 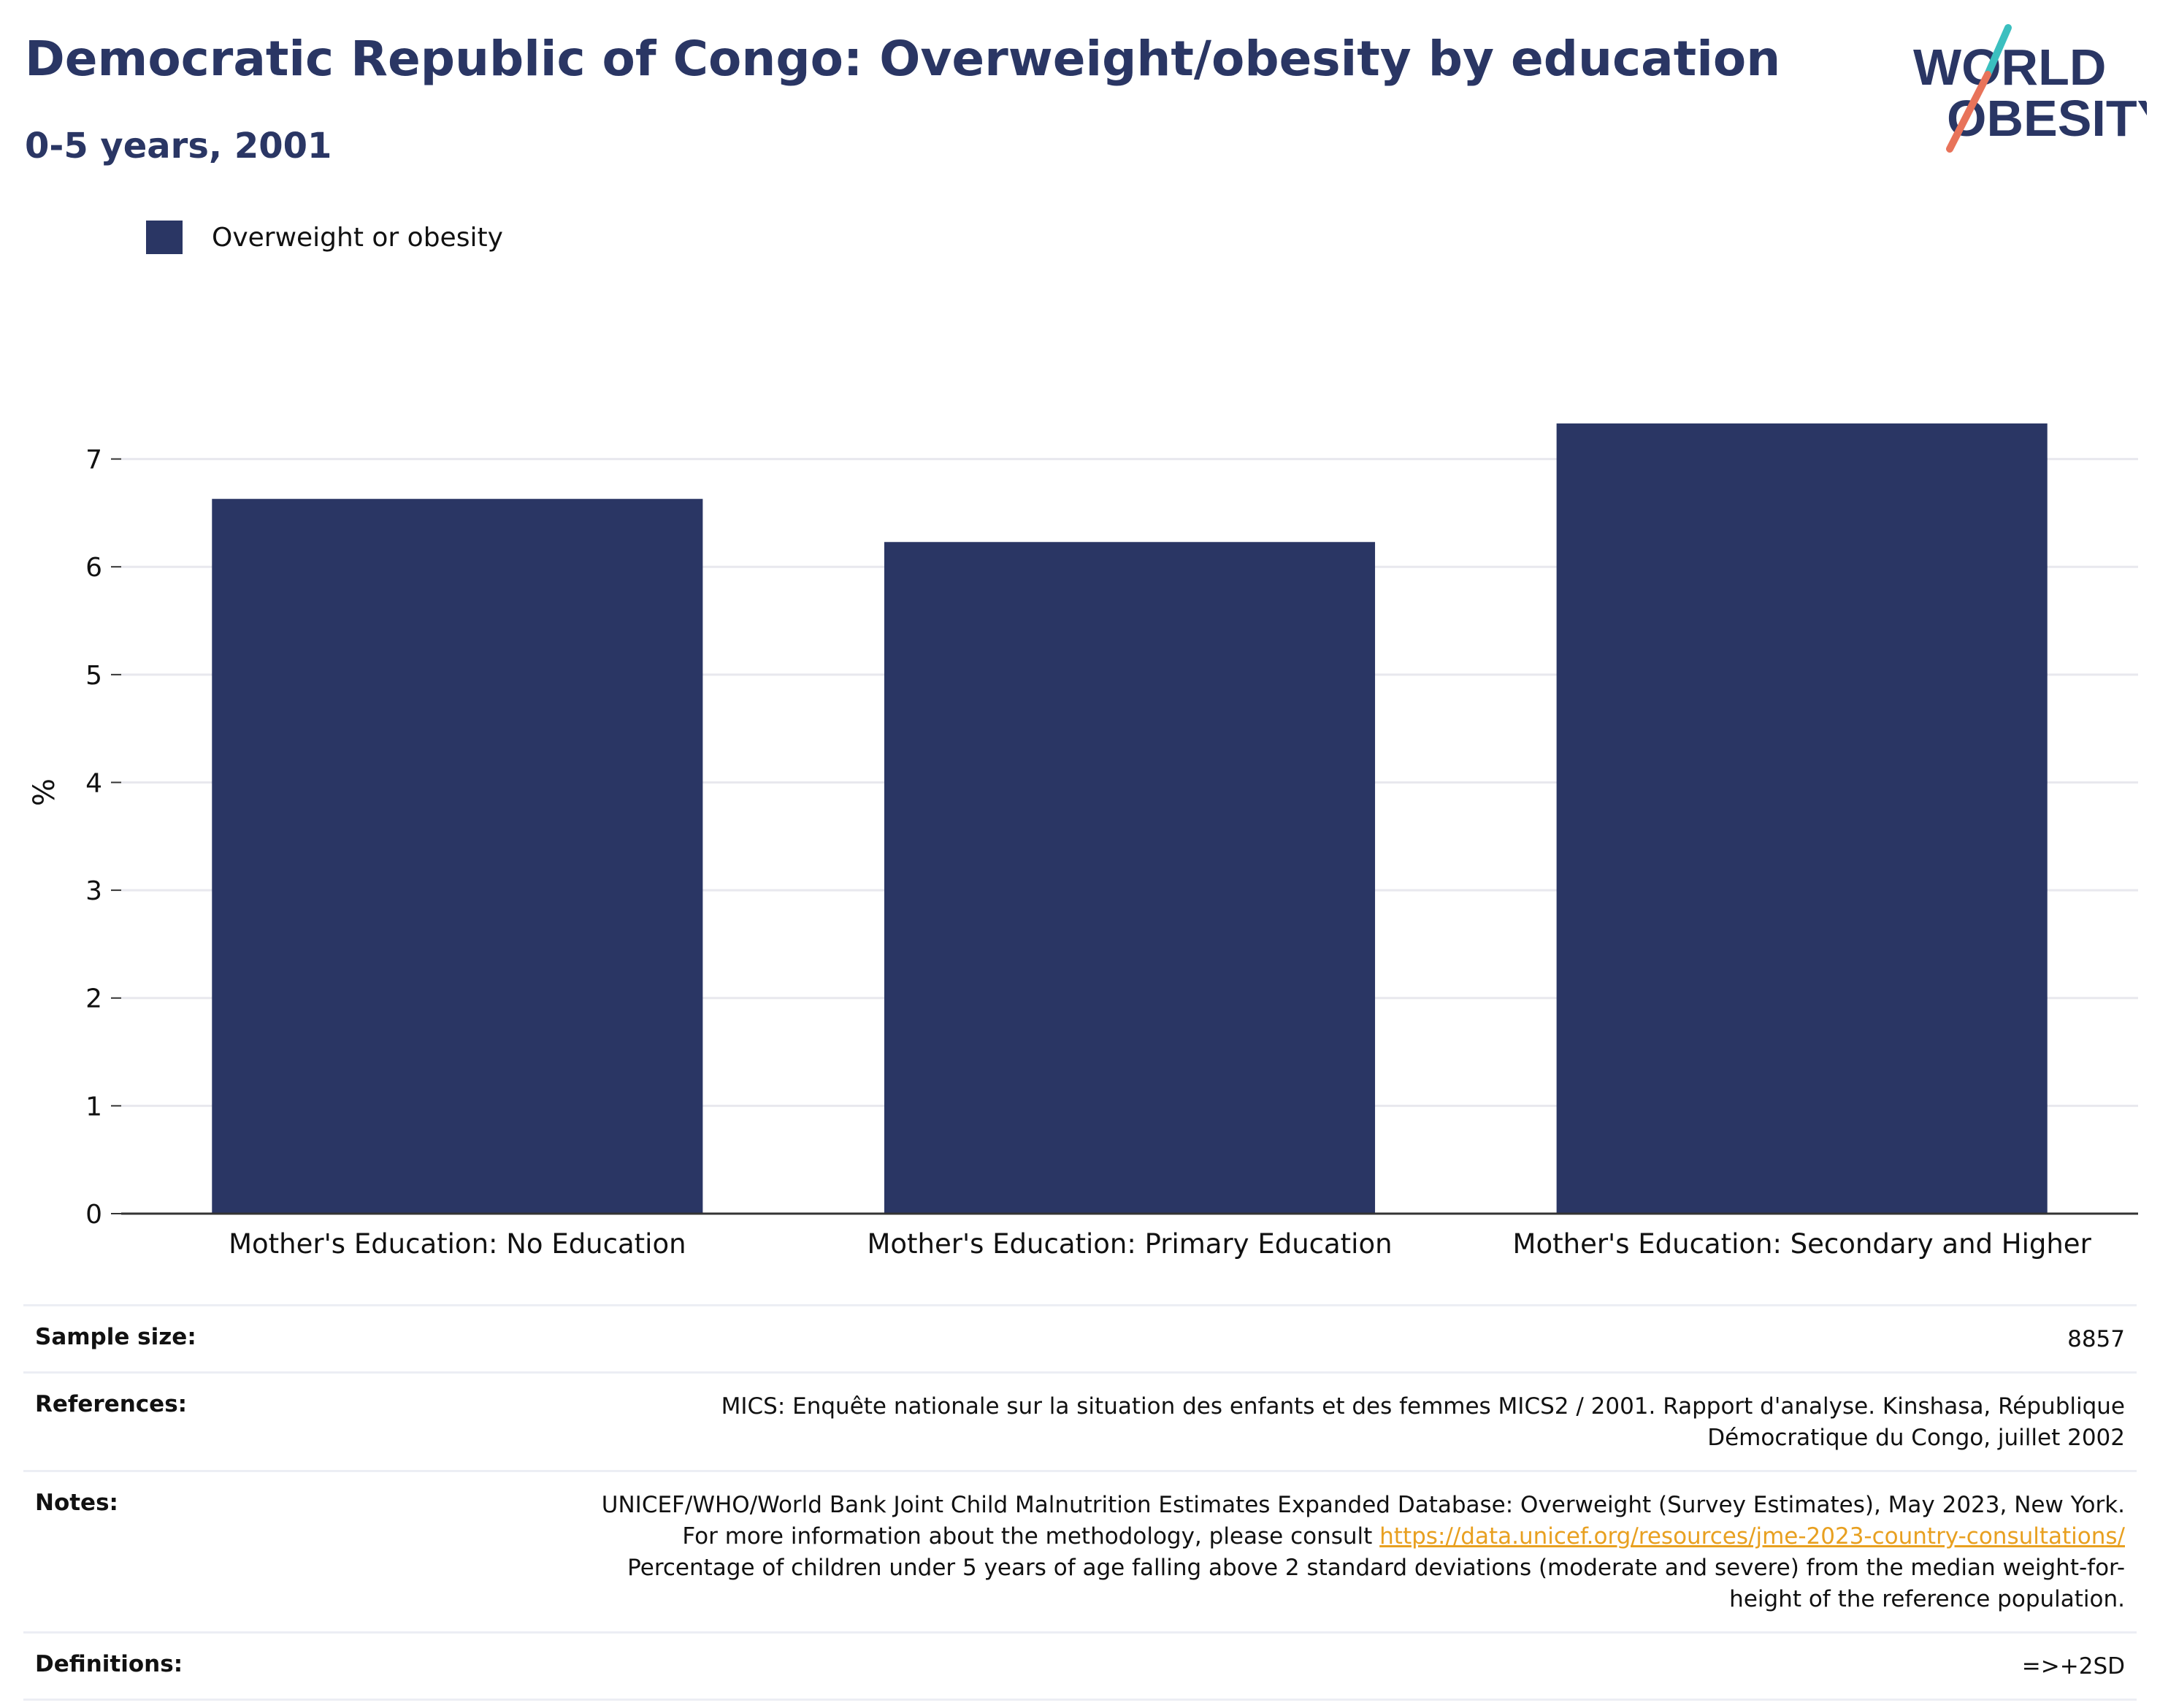 What do you see at coordinates (93, 783) in the screenshot?
I see `y-tick-label: 4` at bounding box center [93, 783].